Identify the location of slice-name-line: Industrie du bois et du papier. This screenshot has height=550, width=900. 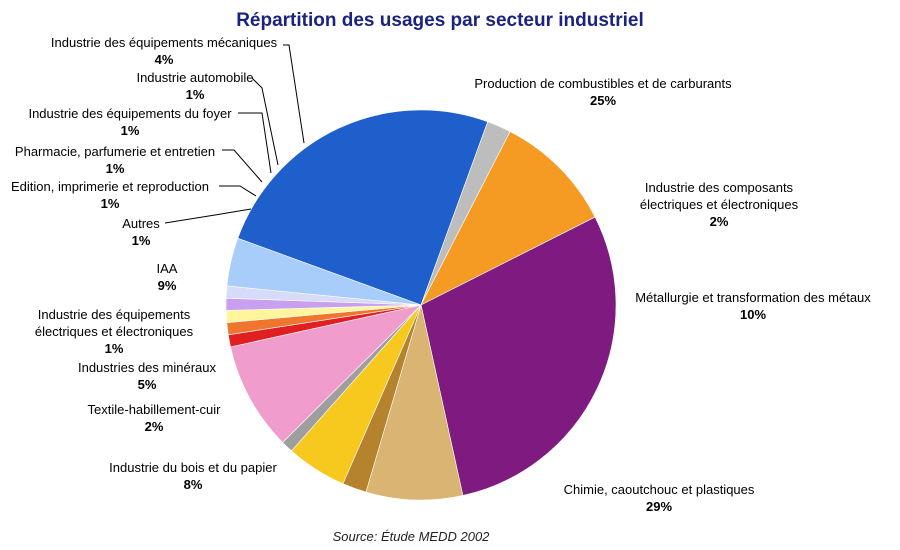
(193, 467).